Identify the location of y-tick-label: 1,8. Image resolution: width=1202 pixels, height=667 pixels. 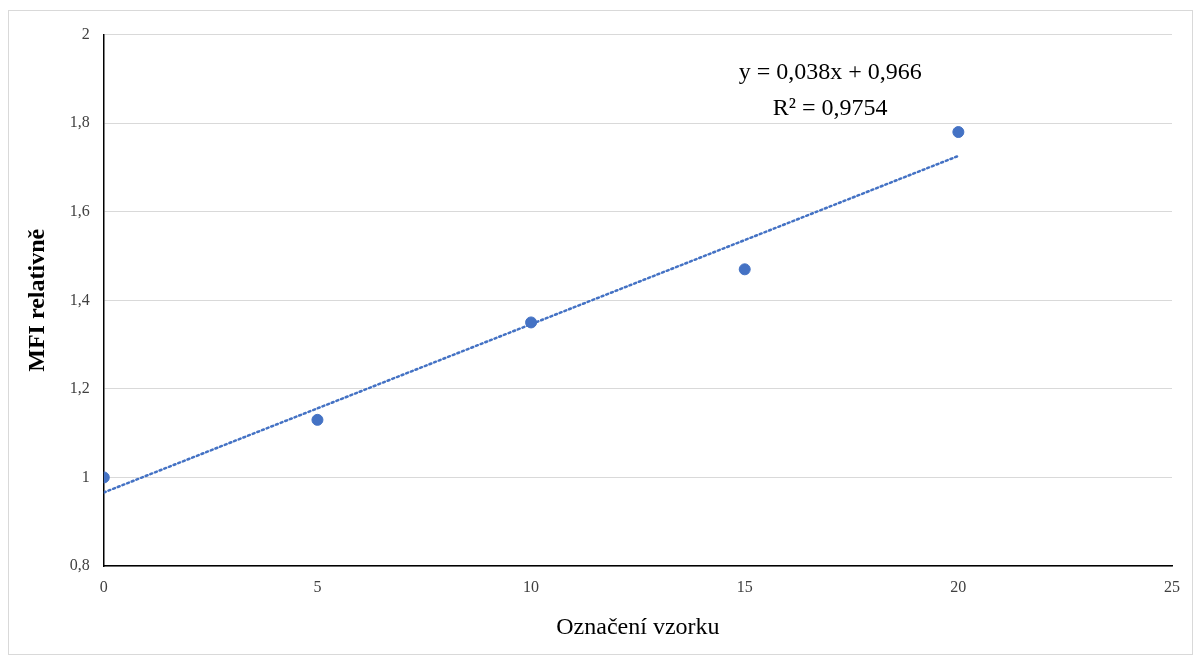
(79, 122).